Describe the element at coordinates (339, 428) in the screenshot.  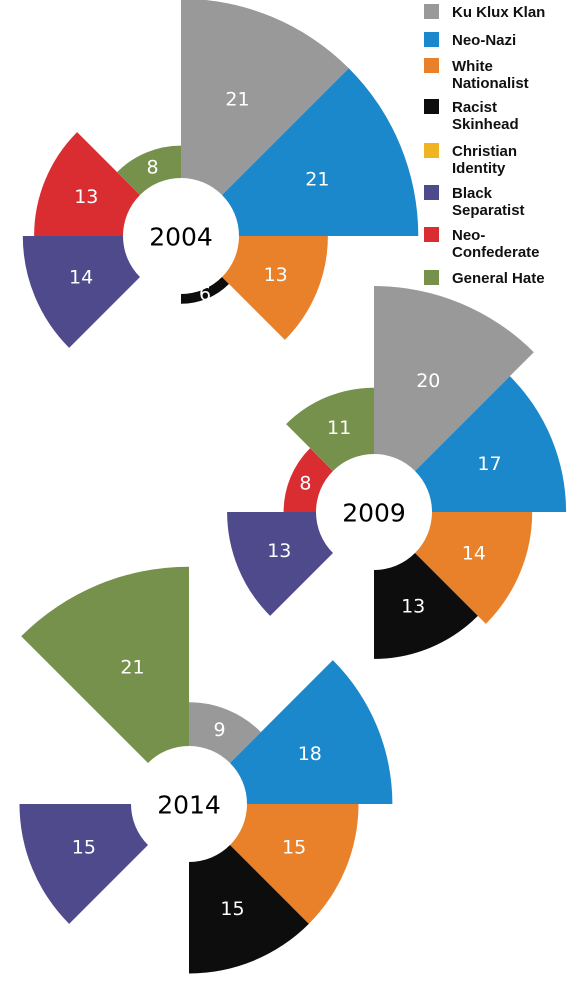
I see `value-label-2009-general-hate: 11` at that location.